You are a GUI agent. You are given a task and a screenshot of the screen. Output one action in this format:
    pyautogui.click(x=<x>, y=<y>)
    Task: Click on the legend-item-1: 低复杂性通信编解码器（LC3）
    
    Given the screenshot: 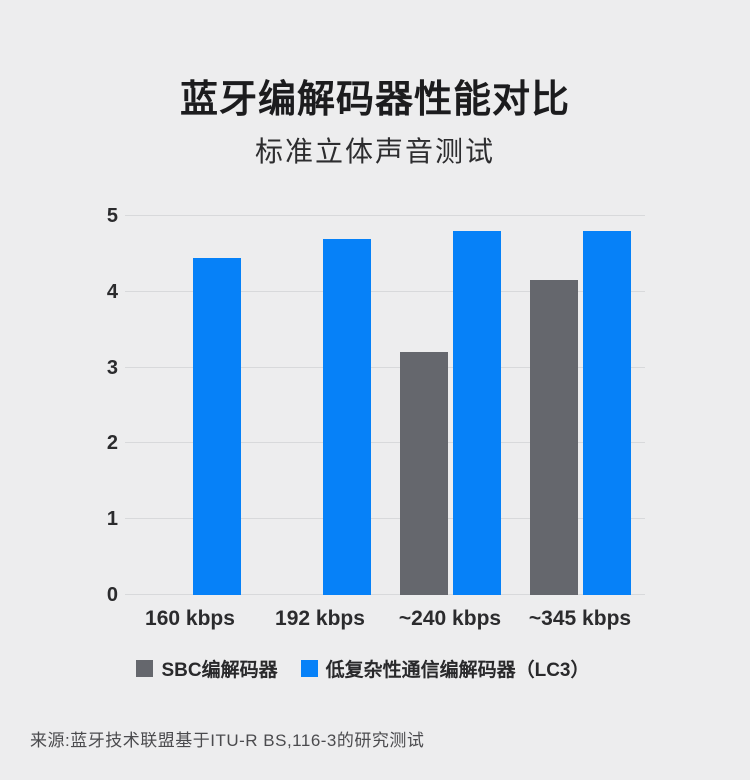 What is the action you would take?
    pyautogui.click(x=445, y=668)
    